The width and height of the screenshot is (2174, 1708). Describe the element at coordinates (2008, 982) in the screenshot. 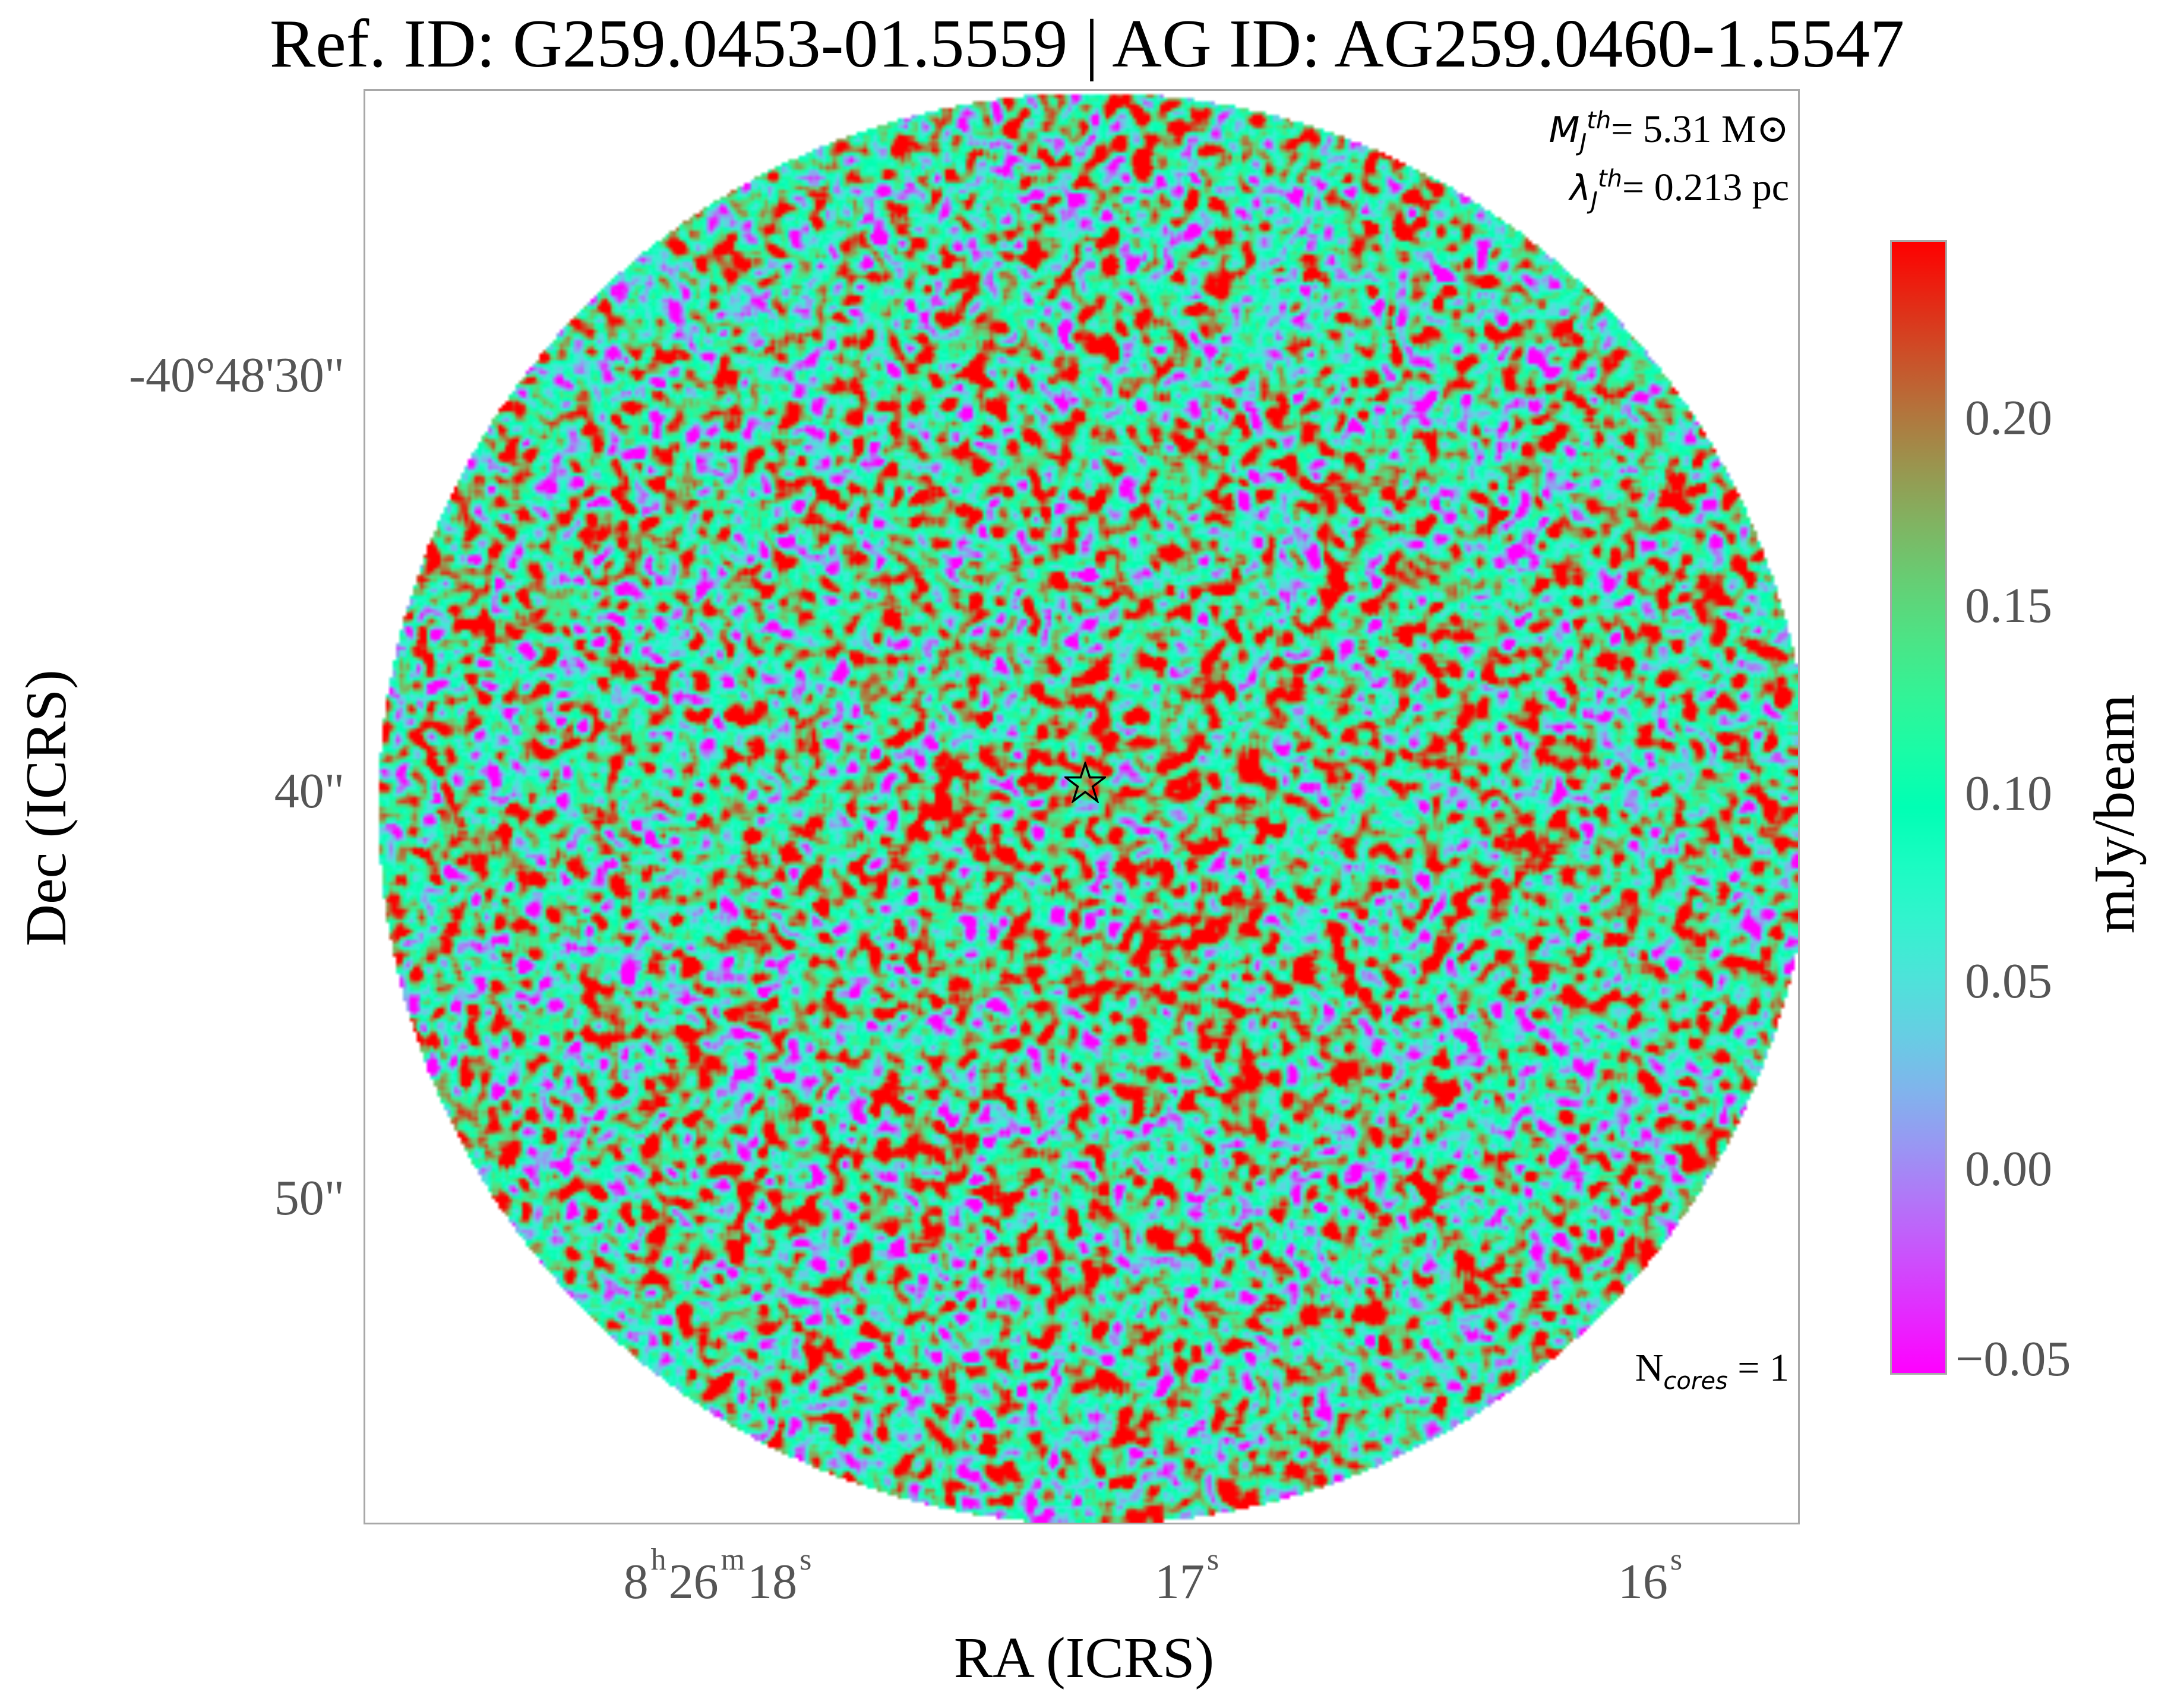

I see `colorbar-tick-label: 0.05` at that location.